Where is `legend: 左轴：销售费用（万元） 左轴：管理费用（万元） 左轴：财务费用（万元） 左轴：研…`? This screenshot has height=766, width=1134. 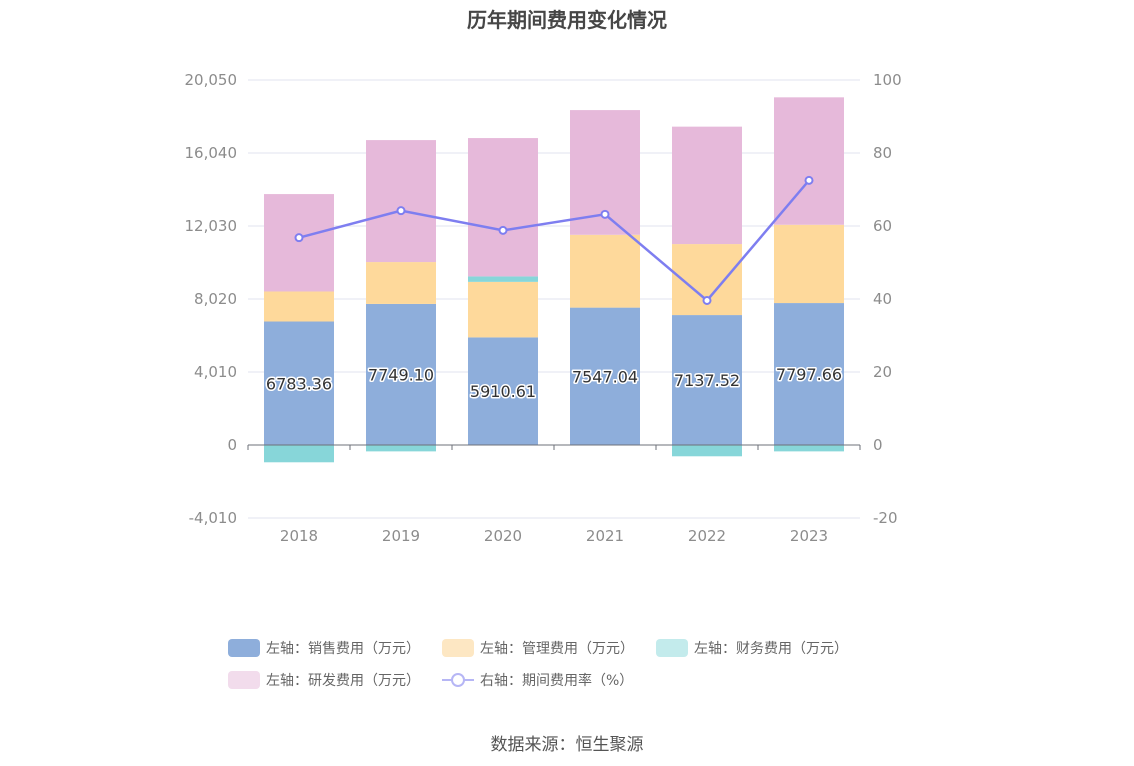
legend: 左轴：销售费用（万元） 左轴：管理费用（万元） 左轴：财务费用（万元） 左轴：研… is located at coordinates (578, 664).